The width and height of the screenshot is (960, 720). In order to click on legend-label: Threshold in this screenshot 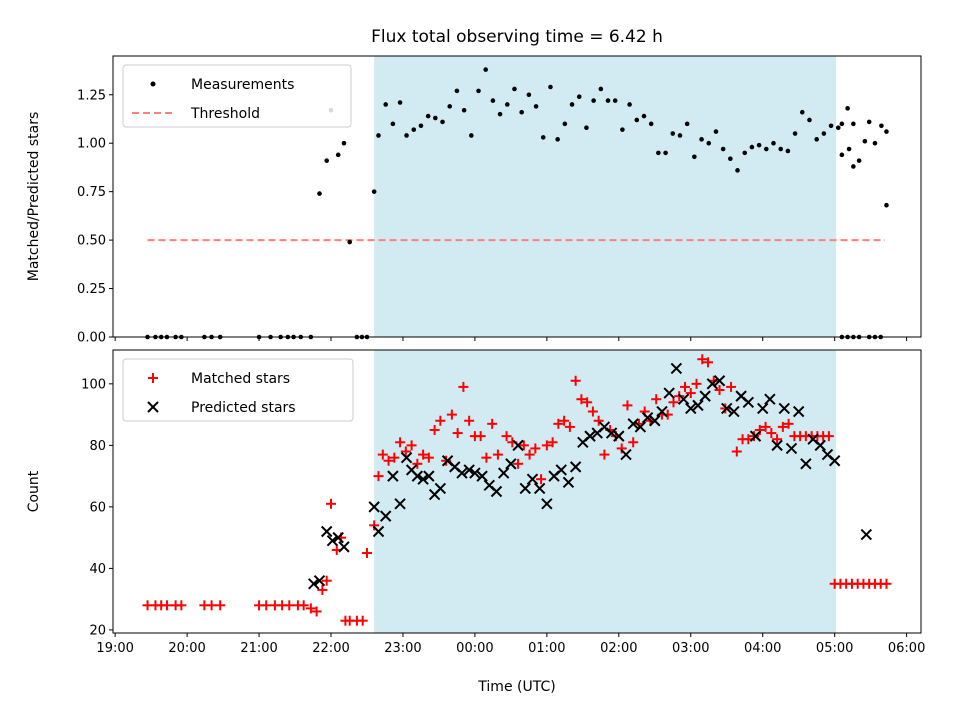, I will do `click(225, 114)`.